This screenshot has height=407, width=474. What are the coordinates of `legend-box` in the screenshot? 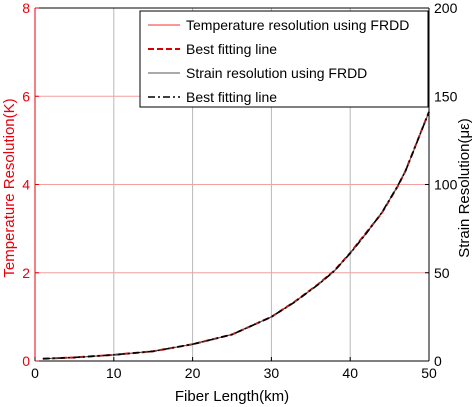 It's located at (284, 59).